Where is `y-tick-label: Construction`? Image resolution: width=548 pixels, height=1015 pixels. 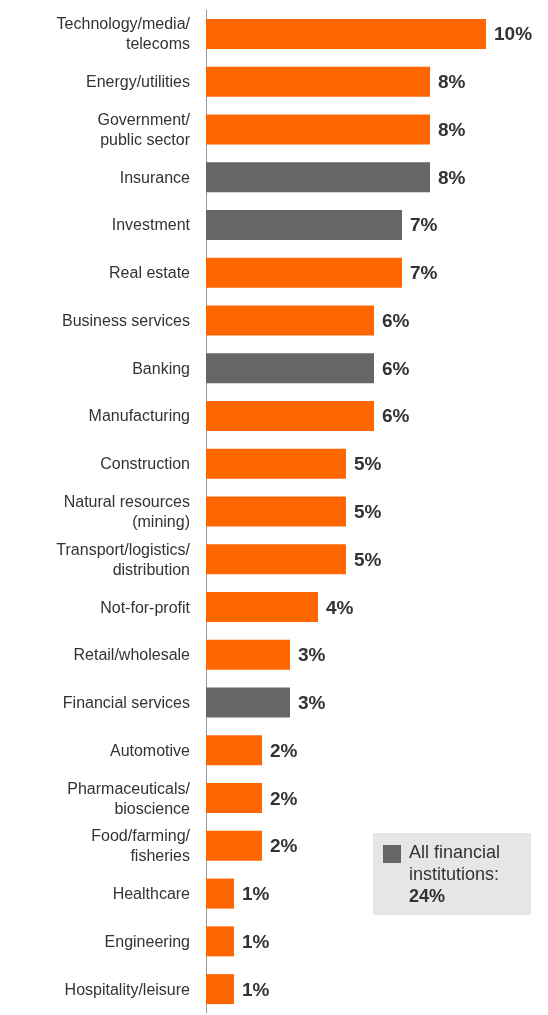
y-tick-label: Construction is located at coordinates (145, 464).